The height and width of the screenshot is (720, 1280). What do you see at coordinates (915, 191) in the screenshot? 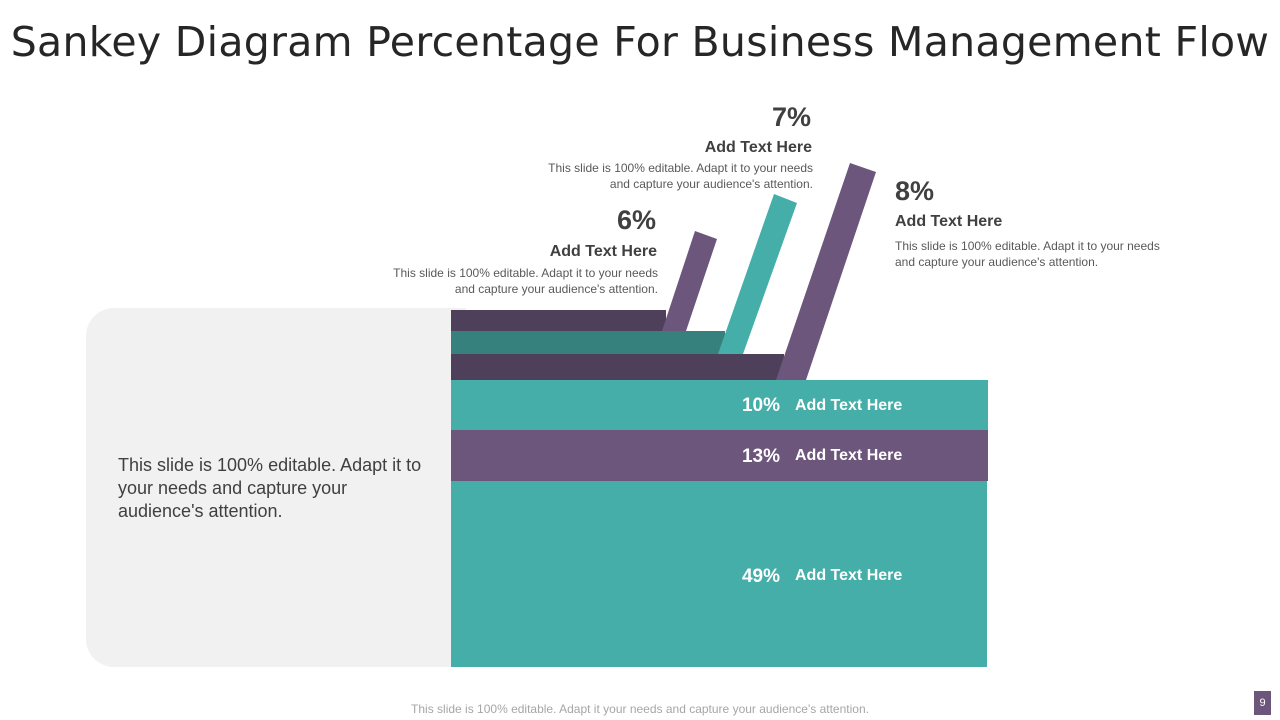
I see `branch-8-percent: 8%` at bounding box center [915, 191].